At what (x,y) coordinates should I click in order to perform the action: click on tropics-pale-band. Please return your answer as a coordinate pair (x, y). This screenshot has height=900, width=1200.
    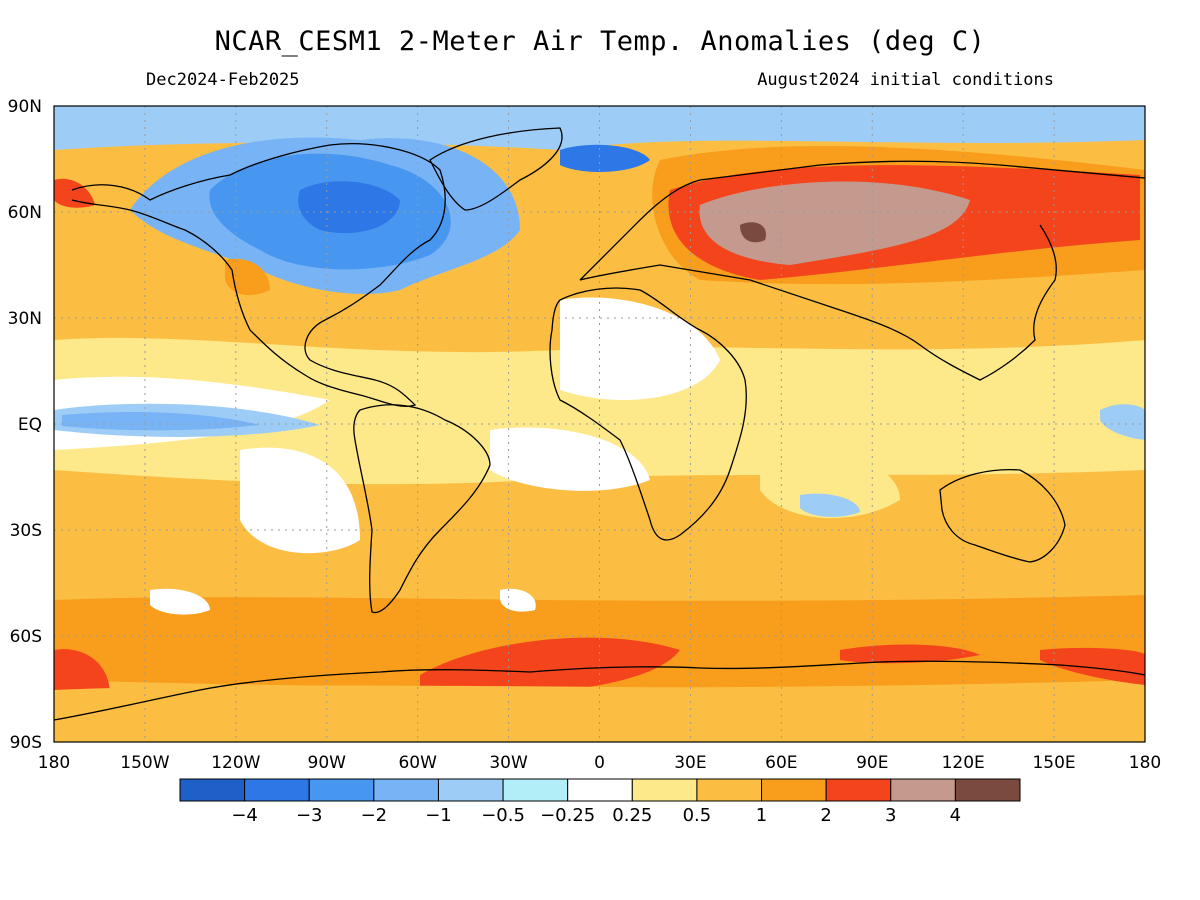
    Looking at the image, I should click on (599, 411).